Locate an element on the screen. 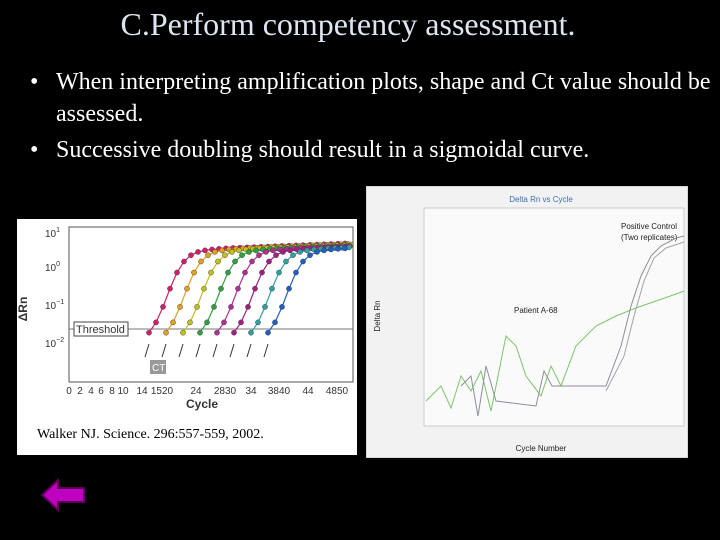 The image size is (720, 540). y-tick-label: 10¹ is located at coordinates (52, 233).